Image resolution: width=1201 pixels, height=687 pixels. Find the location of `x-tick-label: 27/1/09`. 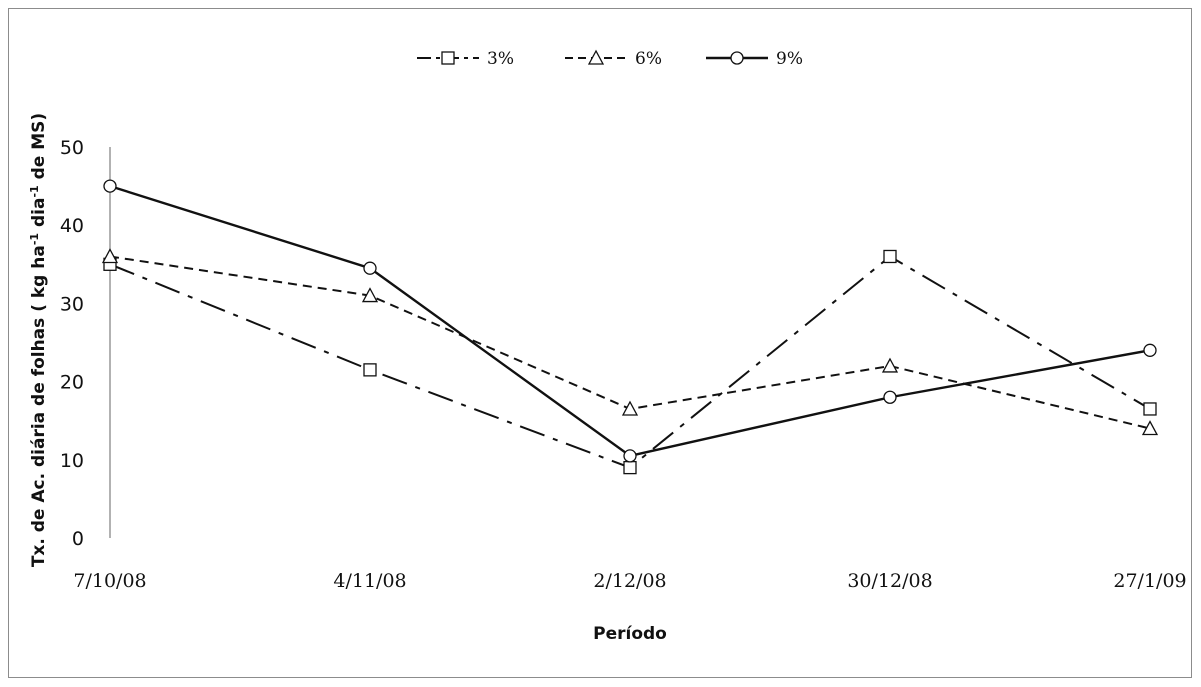

x-tick-label: 27/1/09 is located at coordinates (1149, 581).